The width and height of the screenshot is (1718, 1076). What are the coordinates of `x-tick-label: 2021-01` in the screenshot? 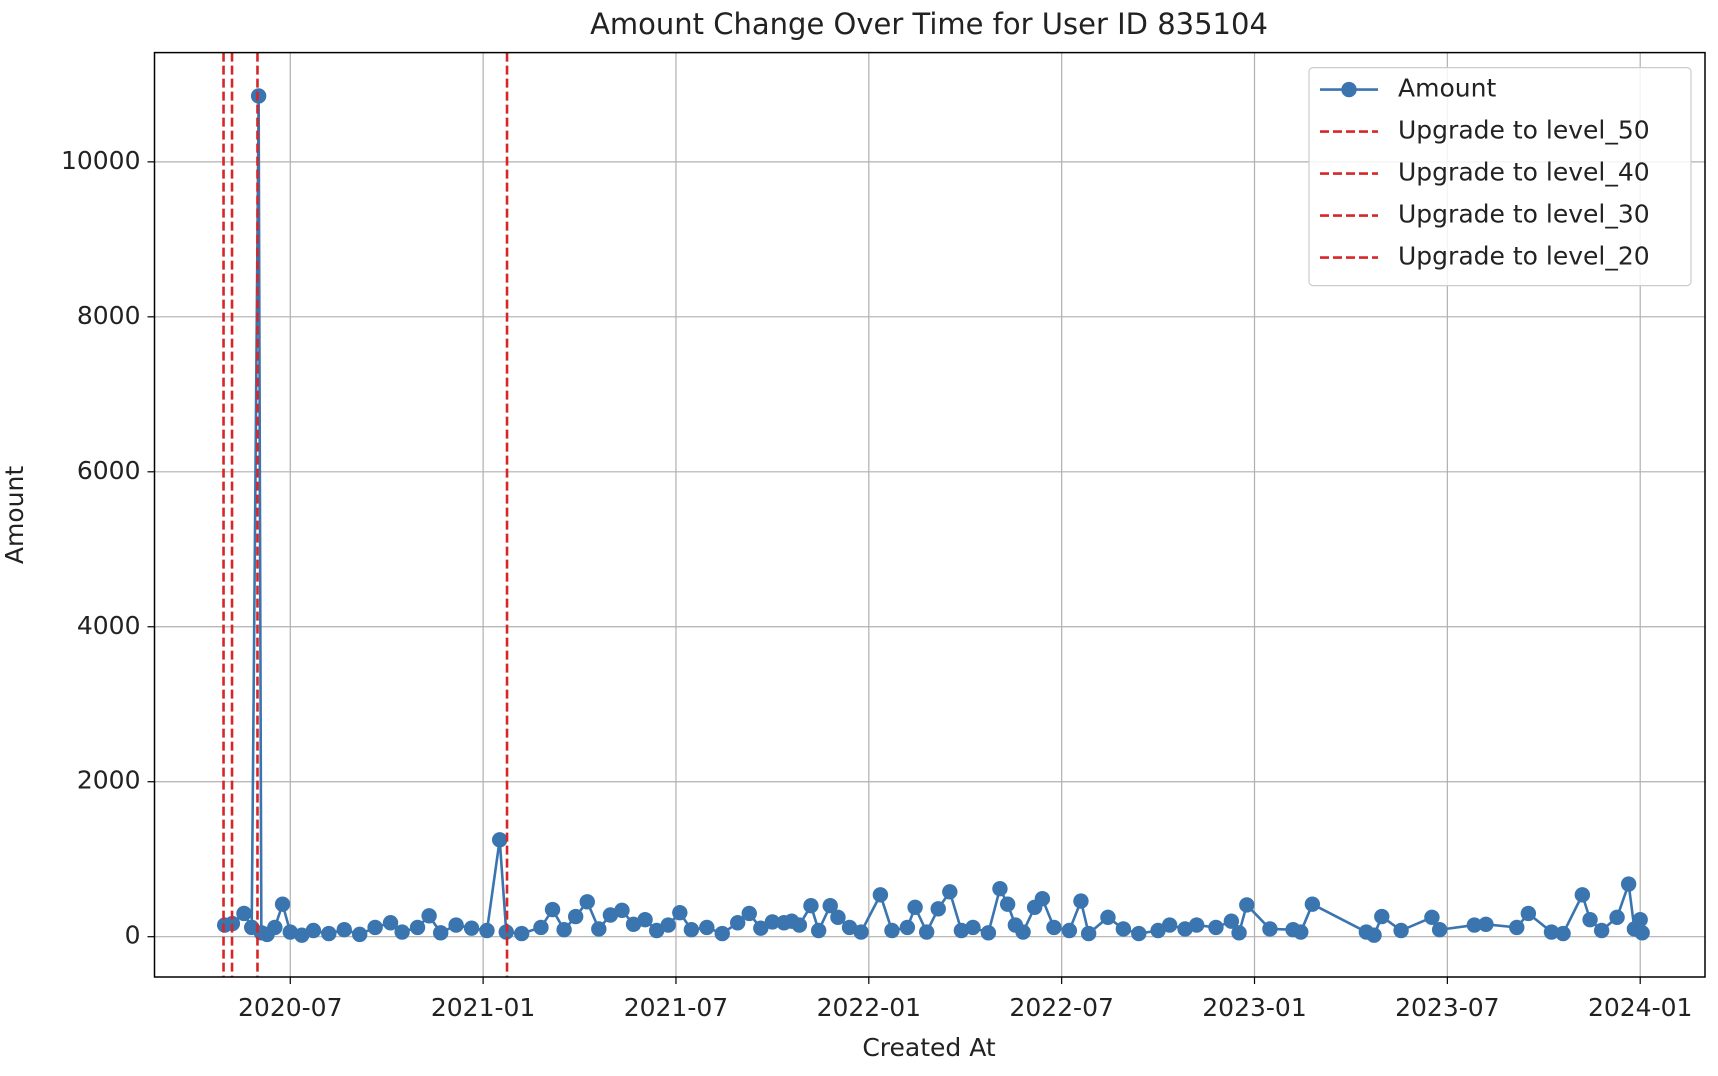 It's located at (483, 1007).